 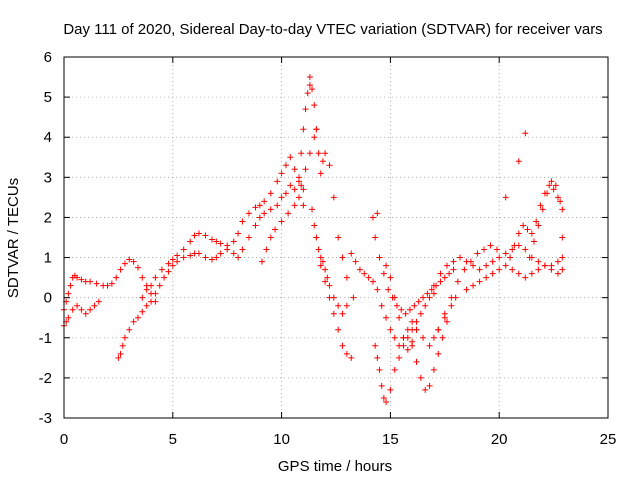 What do you see at coordinates (45, 418) in the screenshot?
I see `y-tick-label: -3` at bounding box center [45, 418].